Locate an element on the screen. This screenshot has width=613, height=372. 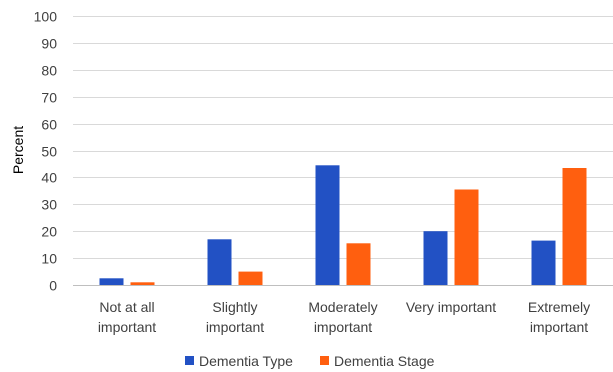
y-tick-label: 50 is located at coordinates (49, 152).